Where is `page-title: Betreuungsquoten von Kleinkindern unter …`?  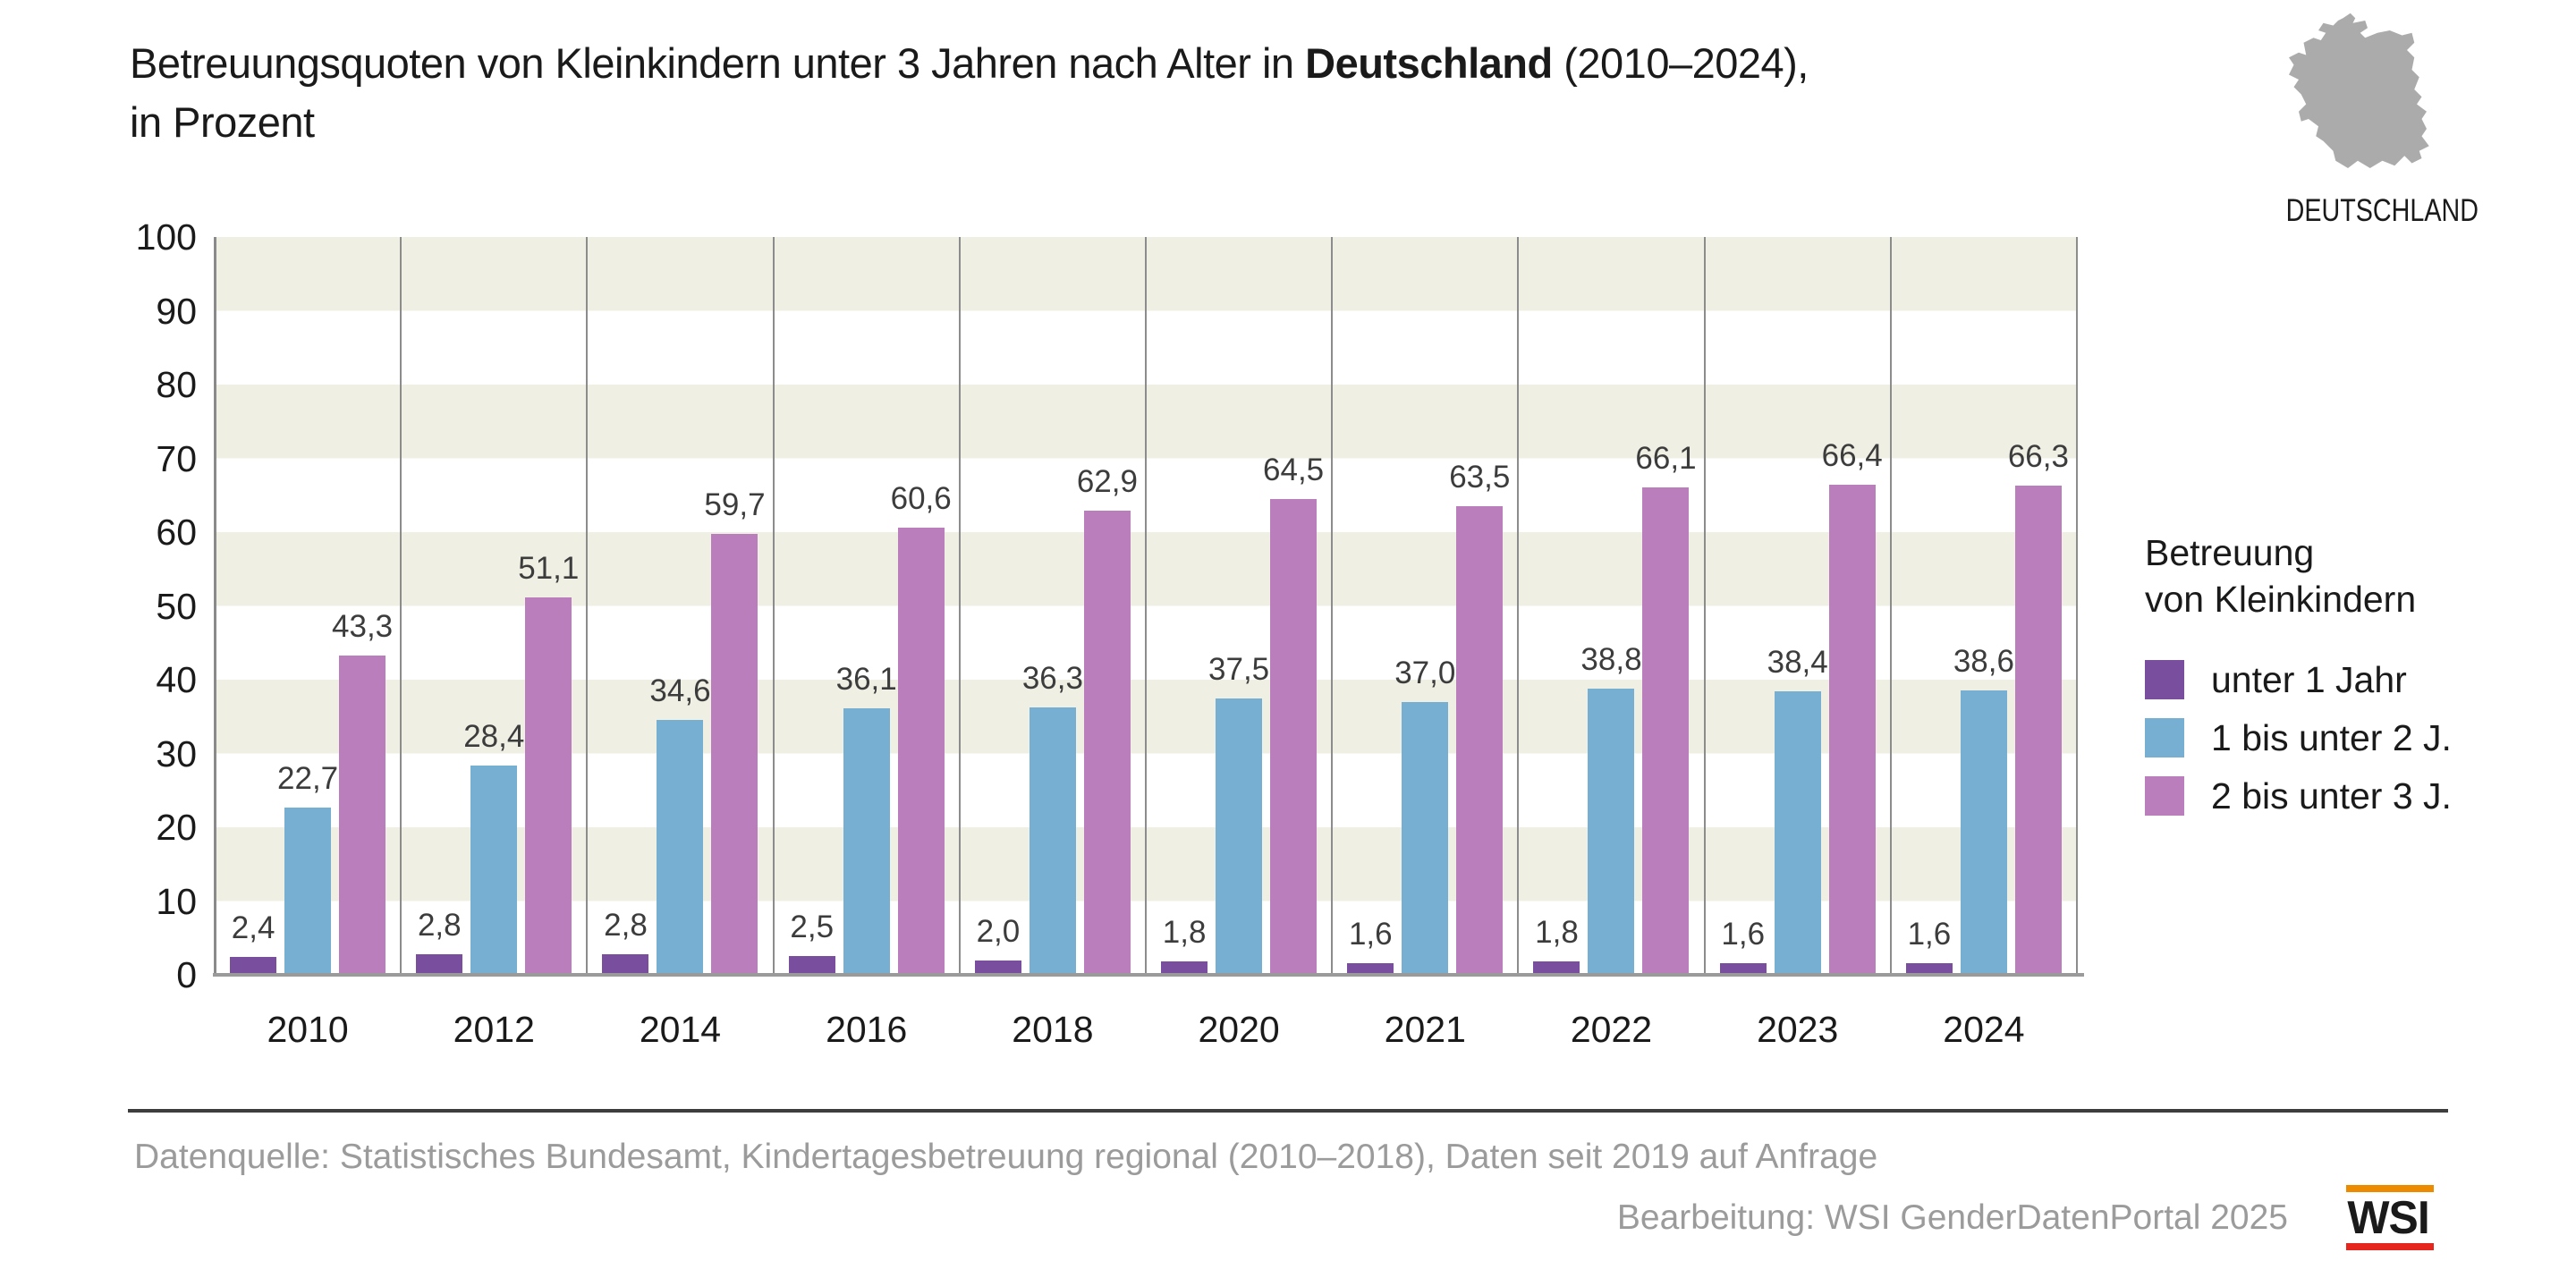 page-title: Betreuungsquoten von Kleinkindern unter … is located at coordinates (1113, 93).